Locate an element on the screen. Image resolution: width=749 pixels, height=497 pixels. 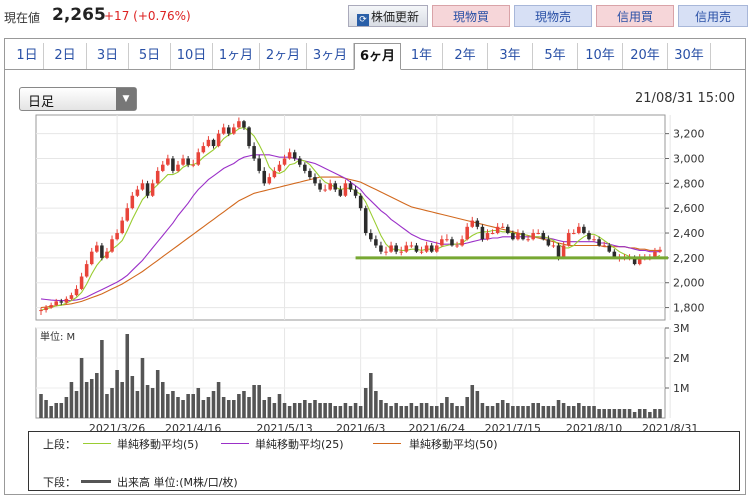
legend-ma25: 単純移動平均(25) is located at coordinates (299, 444).